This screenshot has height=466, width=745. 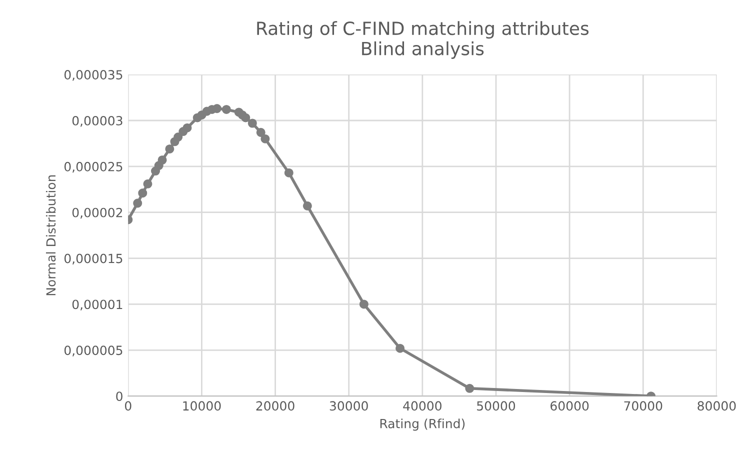 I want to click on x-tick-label: 40000, so click(x=422, y=406).